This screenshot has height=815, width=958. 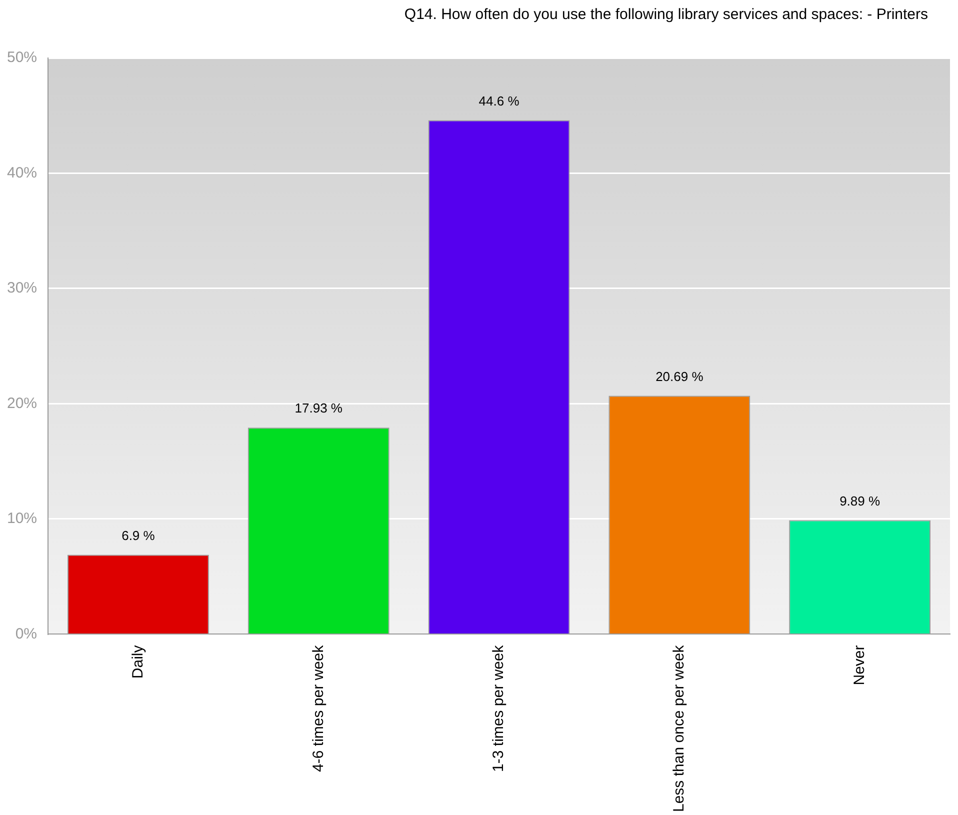 What do you see at coordinates (22, 288) in the screenshot?
I see `y-tick-label: 30%` at bounding box center [22, 288].